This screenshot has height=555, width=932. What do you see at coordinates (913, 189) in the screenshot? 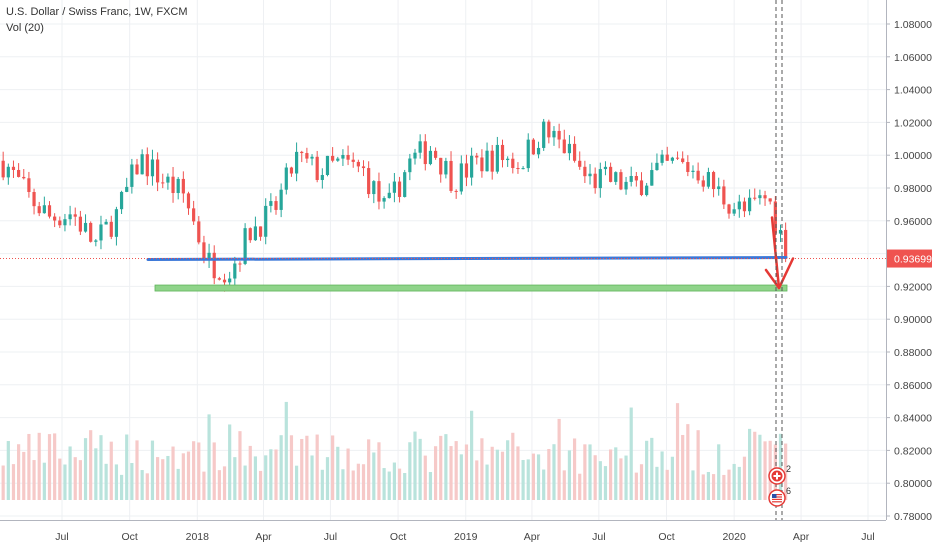
I see `price-tick-label: 0.98000` at bounding box center [913, 189].